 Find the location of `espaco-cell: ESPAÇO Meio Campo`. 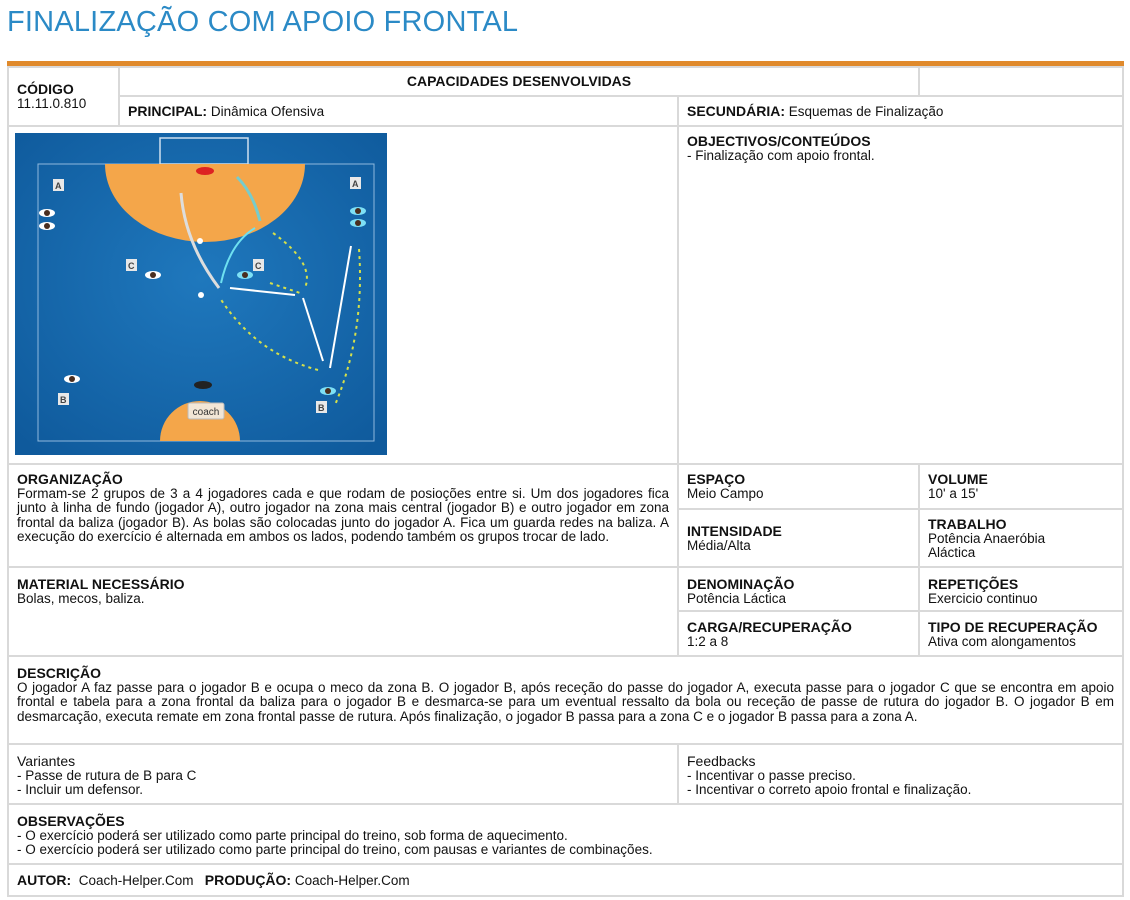

espaco-cell: ESPAÇO Meio Campo is located at coordinates (798, 486).